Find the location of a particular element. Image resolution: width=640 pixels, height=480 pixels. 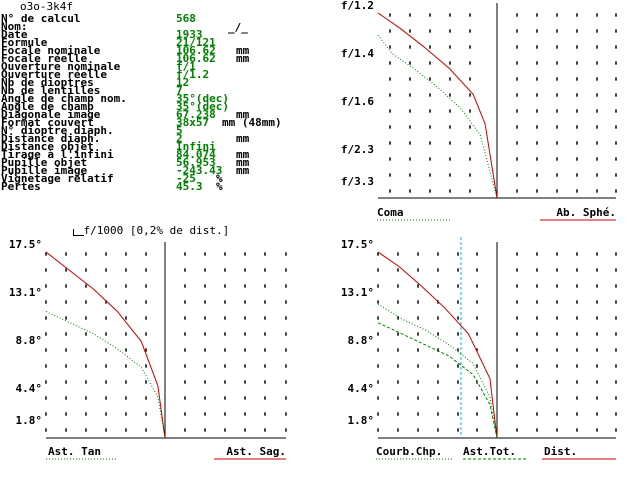

info-value: 56.953 is located at coordinates (196, 162).